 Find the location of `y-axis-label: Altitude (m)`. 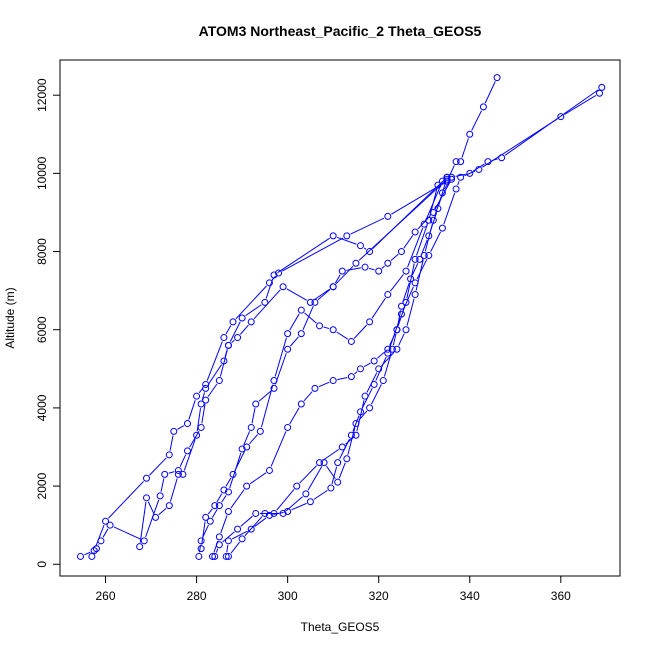

y-axis-label: Altitude (m) is located at coordinates (10, 317).